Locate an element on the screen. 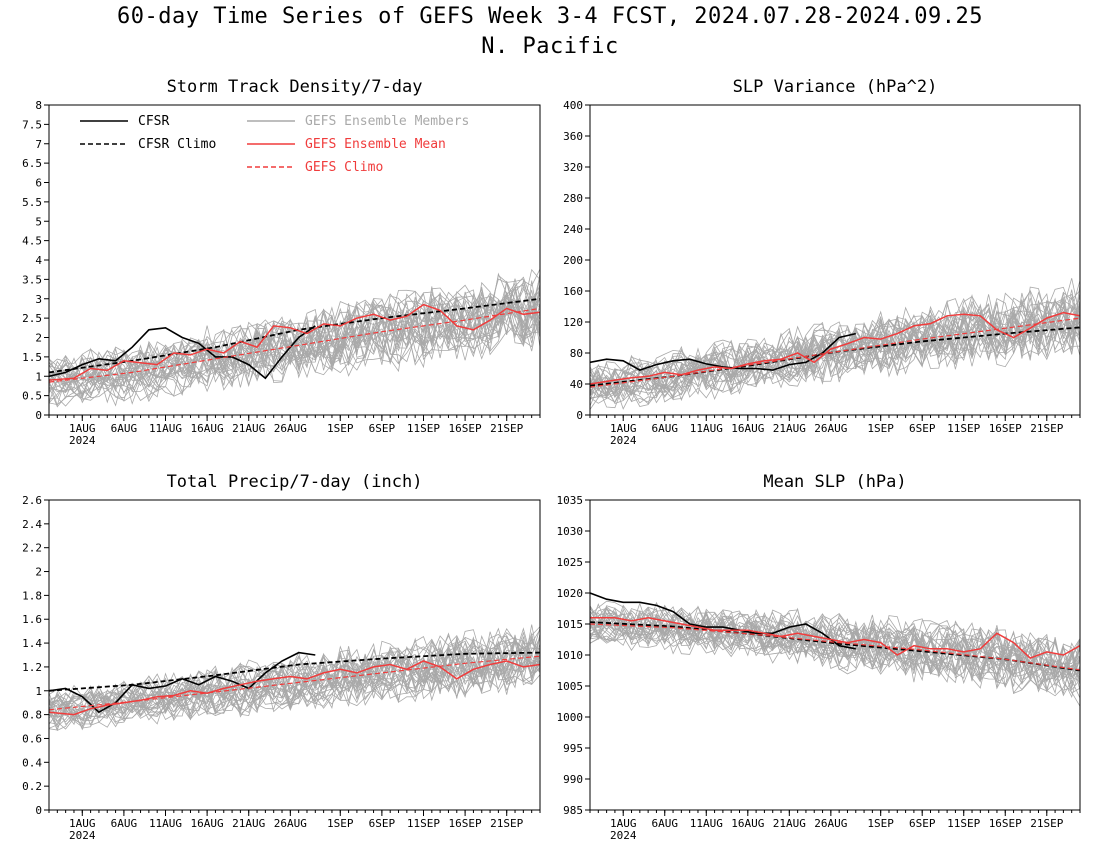 This screenshot has height=850, width=1100. y-tick-label: 0.4 is located at coordinates (32, 762).